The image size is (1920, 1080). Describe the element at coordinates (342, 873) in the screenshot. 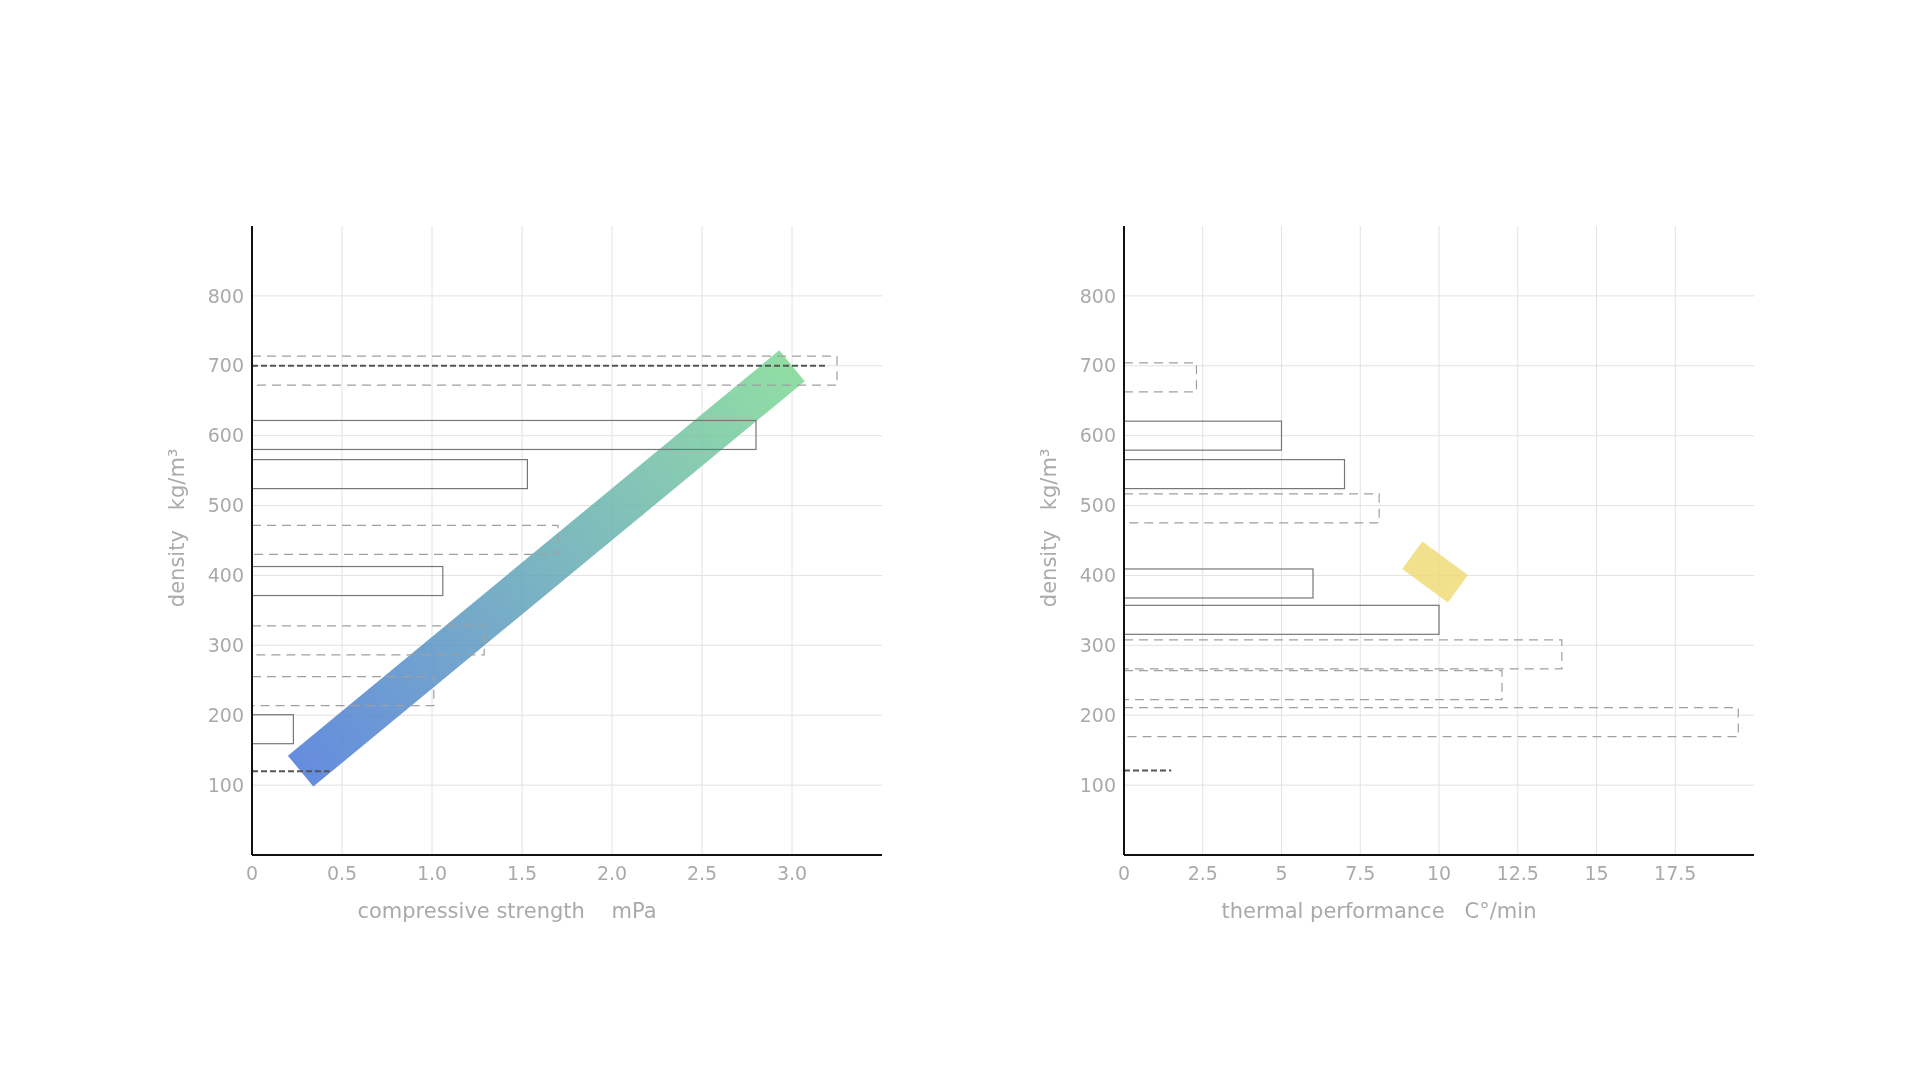

I see `x-tick-label: 0.5` at that location.